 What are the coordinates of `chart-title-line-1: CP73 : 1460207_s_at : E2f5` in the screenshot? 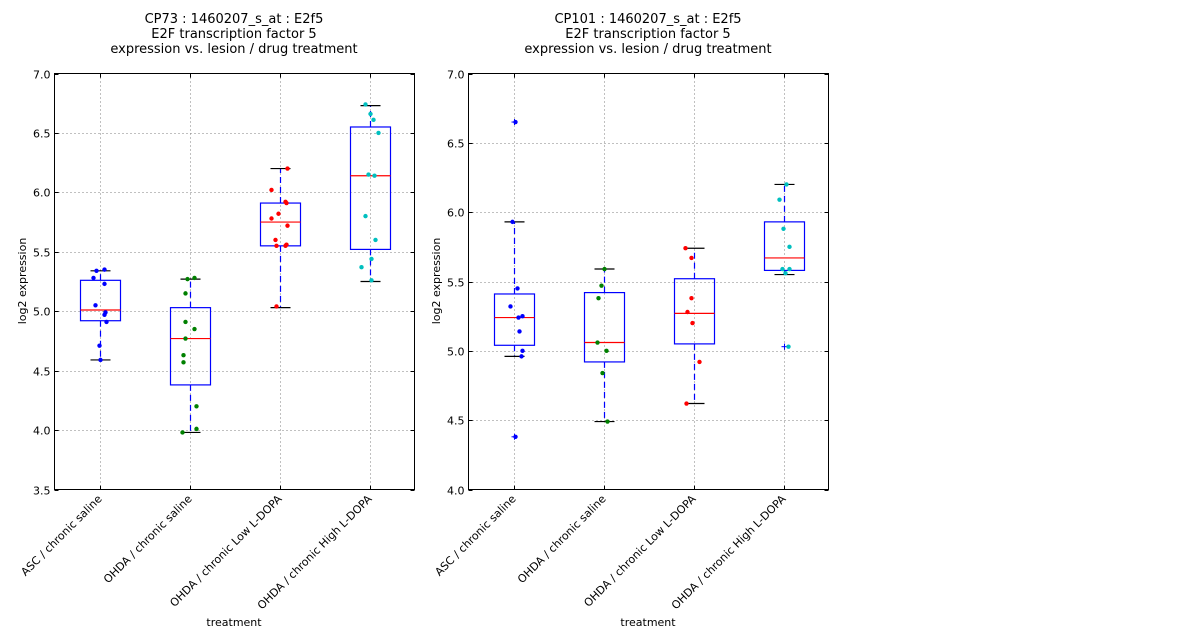 It's located at (234, 19).